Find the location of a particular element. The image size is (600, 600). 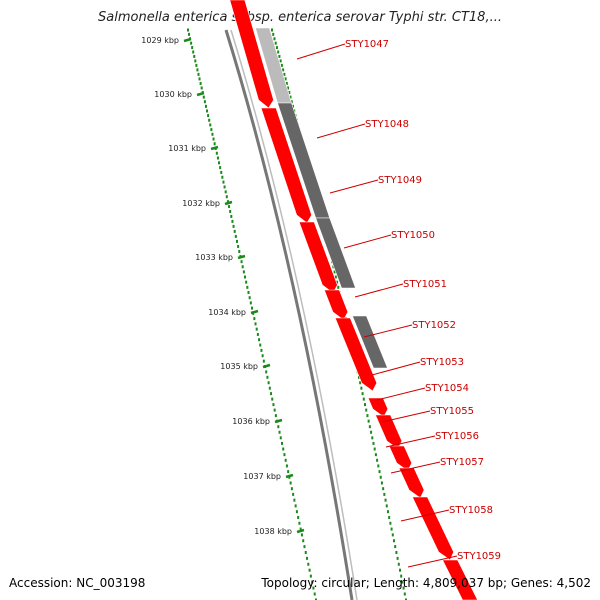

ruler-tick-label: 1029 kbp is located at coordinates (160, 40).